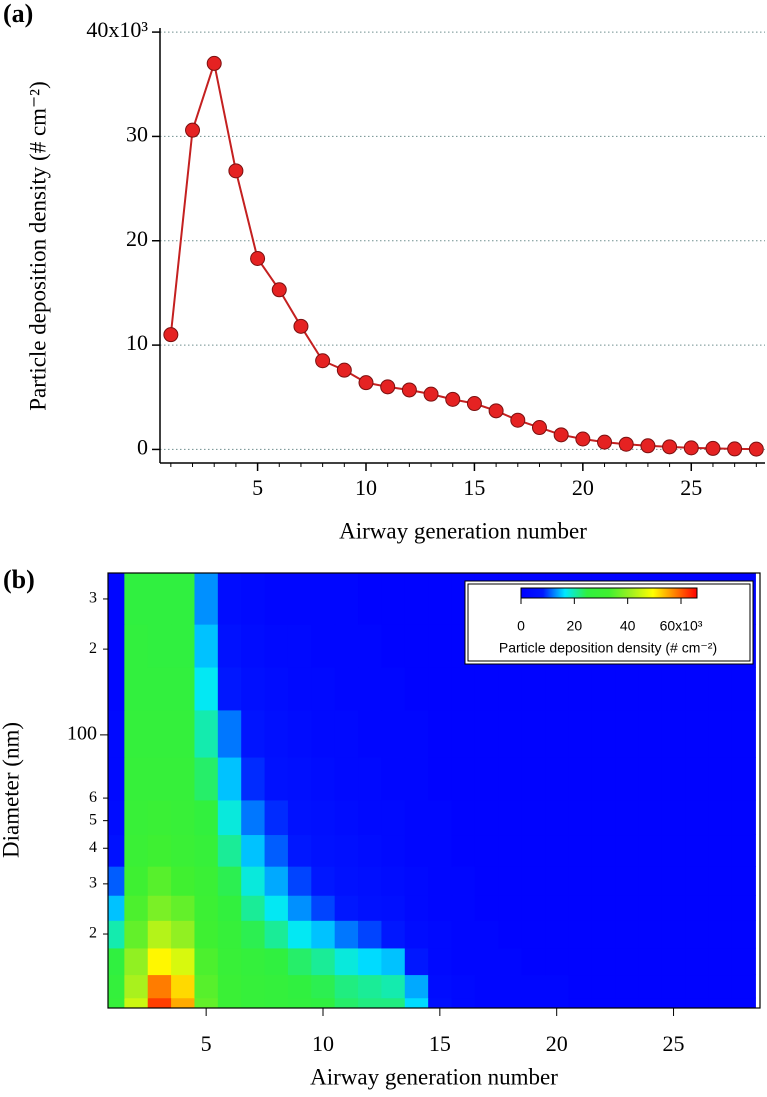  What do you see at coordinates (93, 847) in the screenshot?
I see `y-tick-label: 4` at bounding box center [93, 847].